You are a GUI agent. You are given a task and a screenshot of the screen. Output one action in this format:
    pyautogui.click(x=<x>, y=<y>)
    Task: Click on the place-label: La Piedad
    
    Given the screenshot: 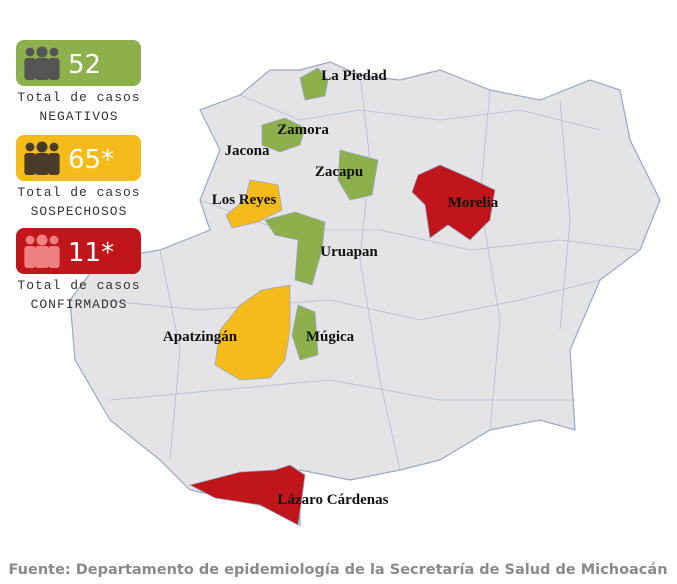 What is the action you would take?
    pyautogui.click(x=354, y=76)
    